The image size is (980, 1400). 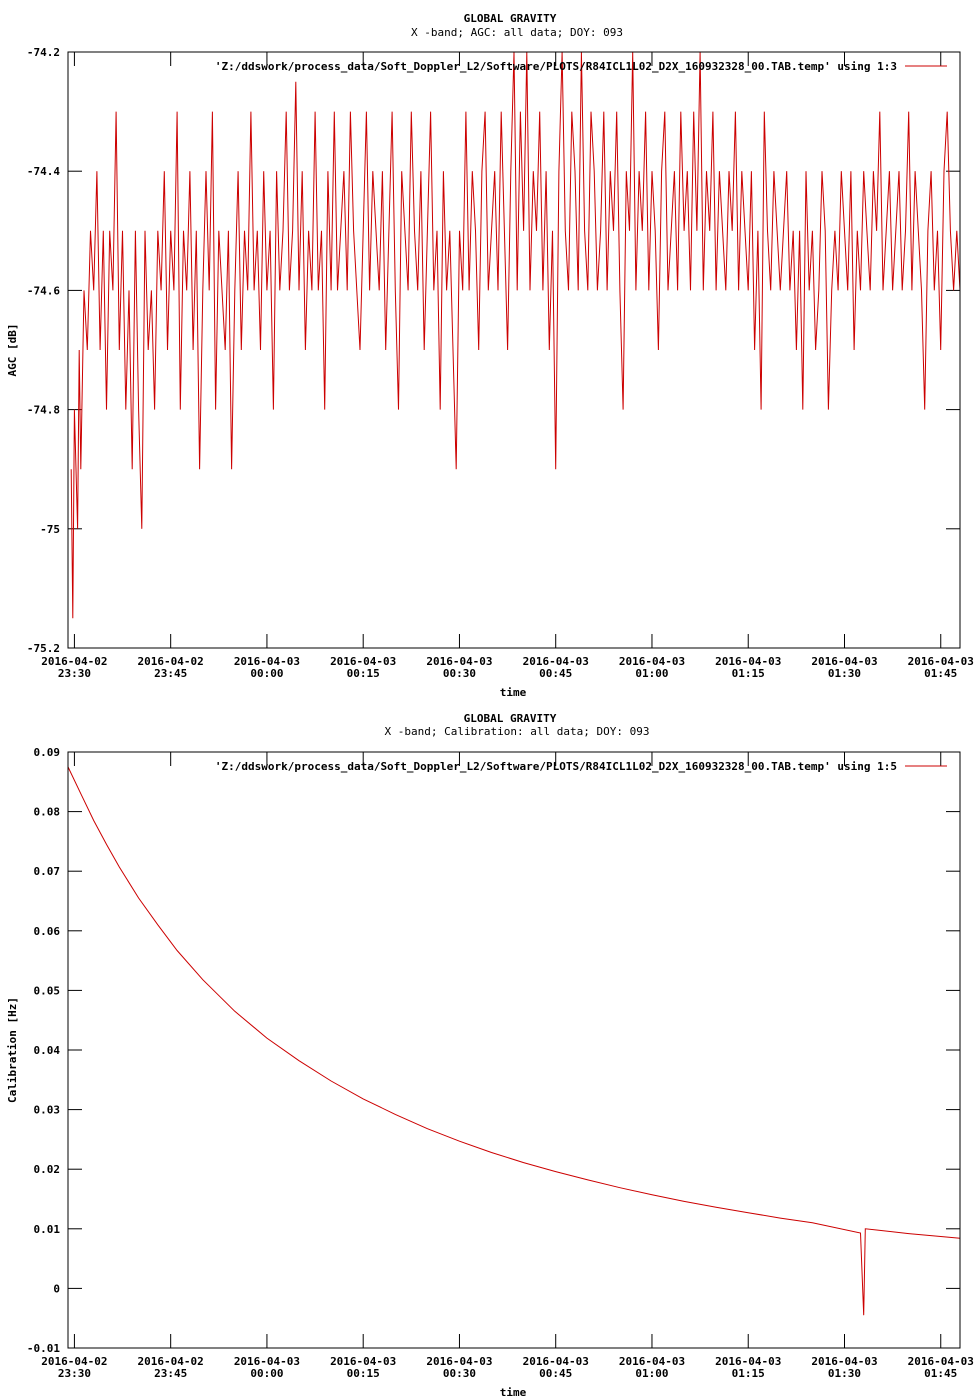 What do you see at coordinates (43, 648) in the screenshot?
I see `y-tick-label: -75.2` at bounding box center [43, 648].